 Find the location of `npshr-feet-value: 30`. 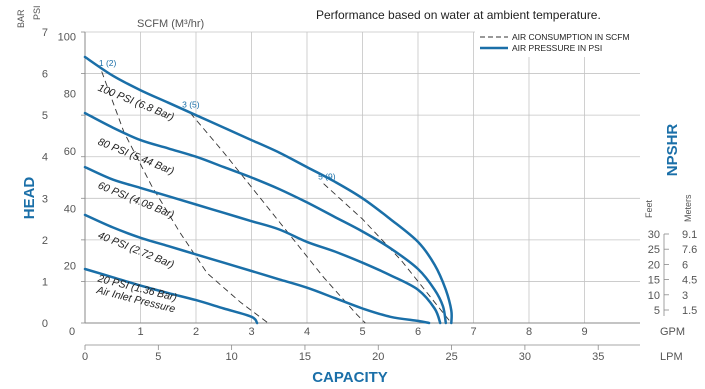

npshr-feet-value: 30 is located at coordinates (654, 235).